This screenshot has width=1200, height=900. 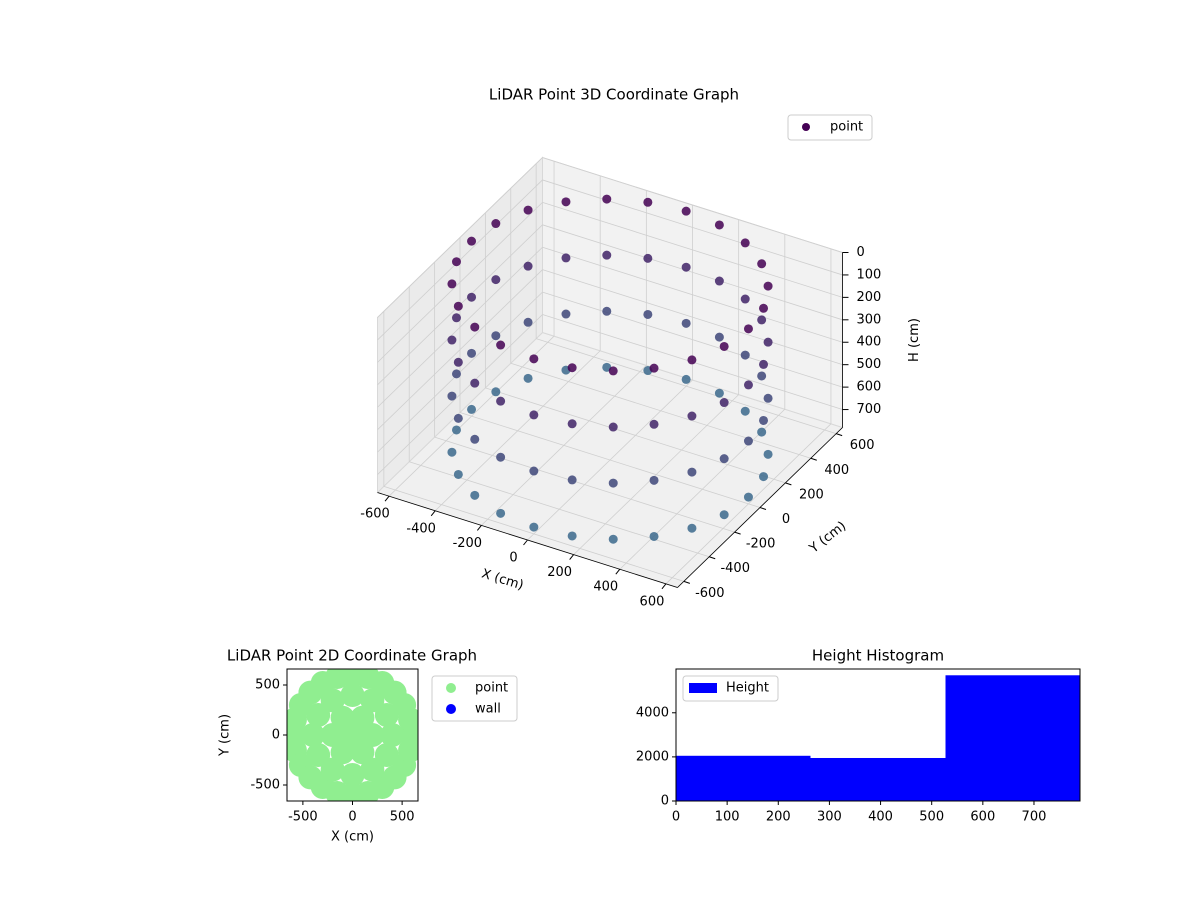 What do you see at coordinates (811, 494) in the screenshot?
I see `y-tick-label: 200` at bounding box center [811, 494].